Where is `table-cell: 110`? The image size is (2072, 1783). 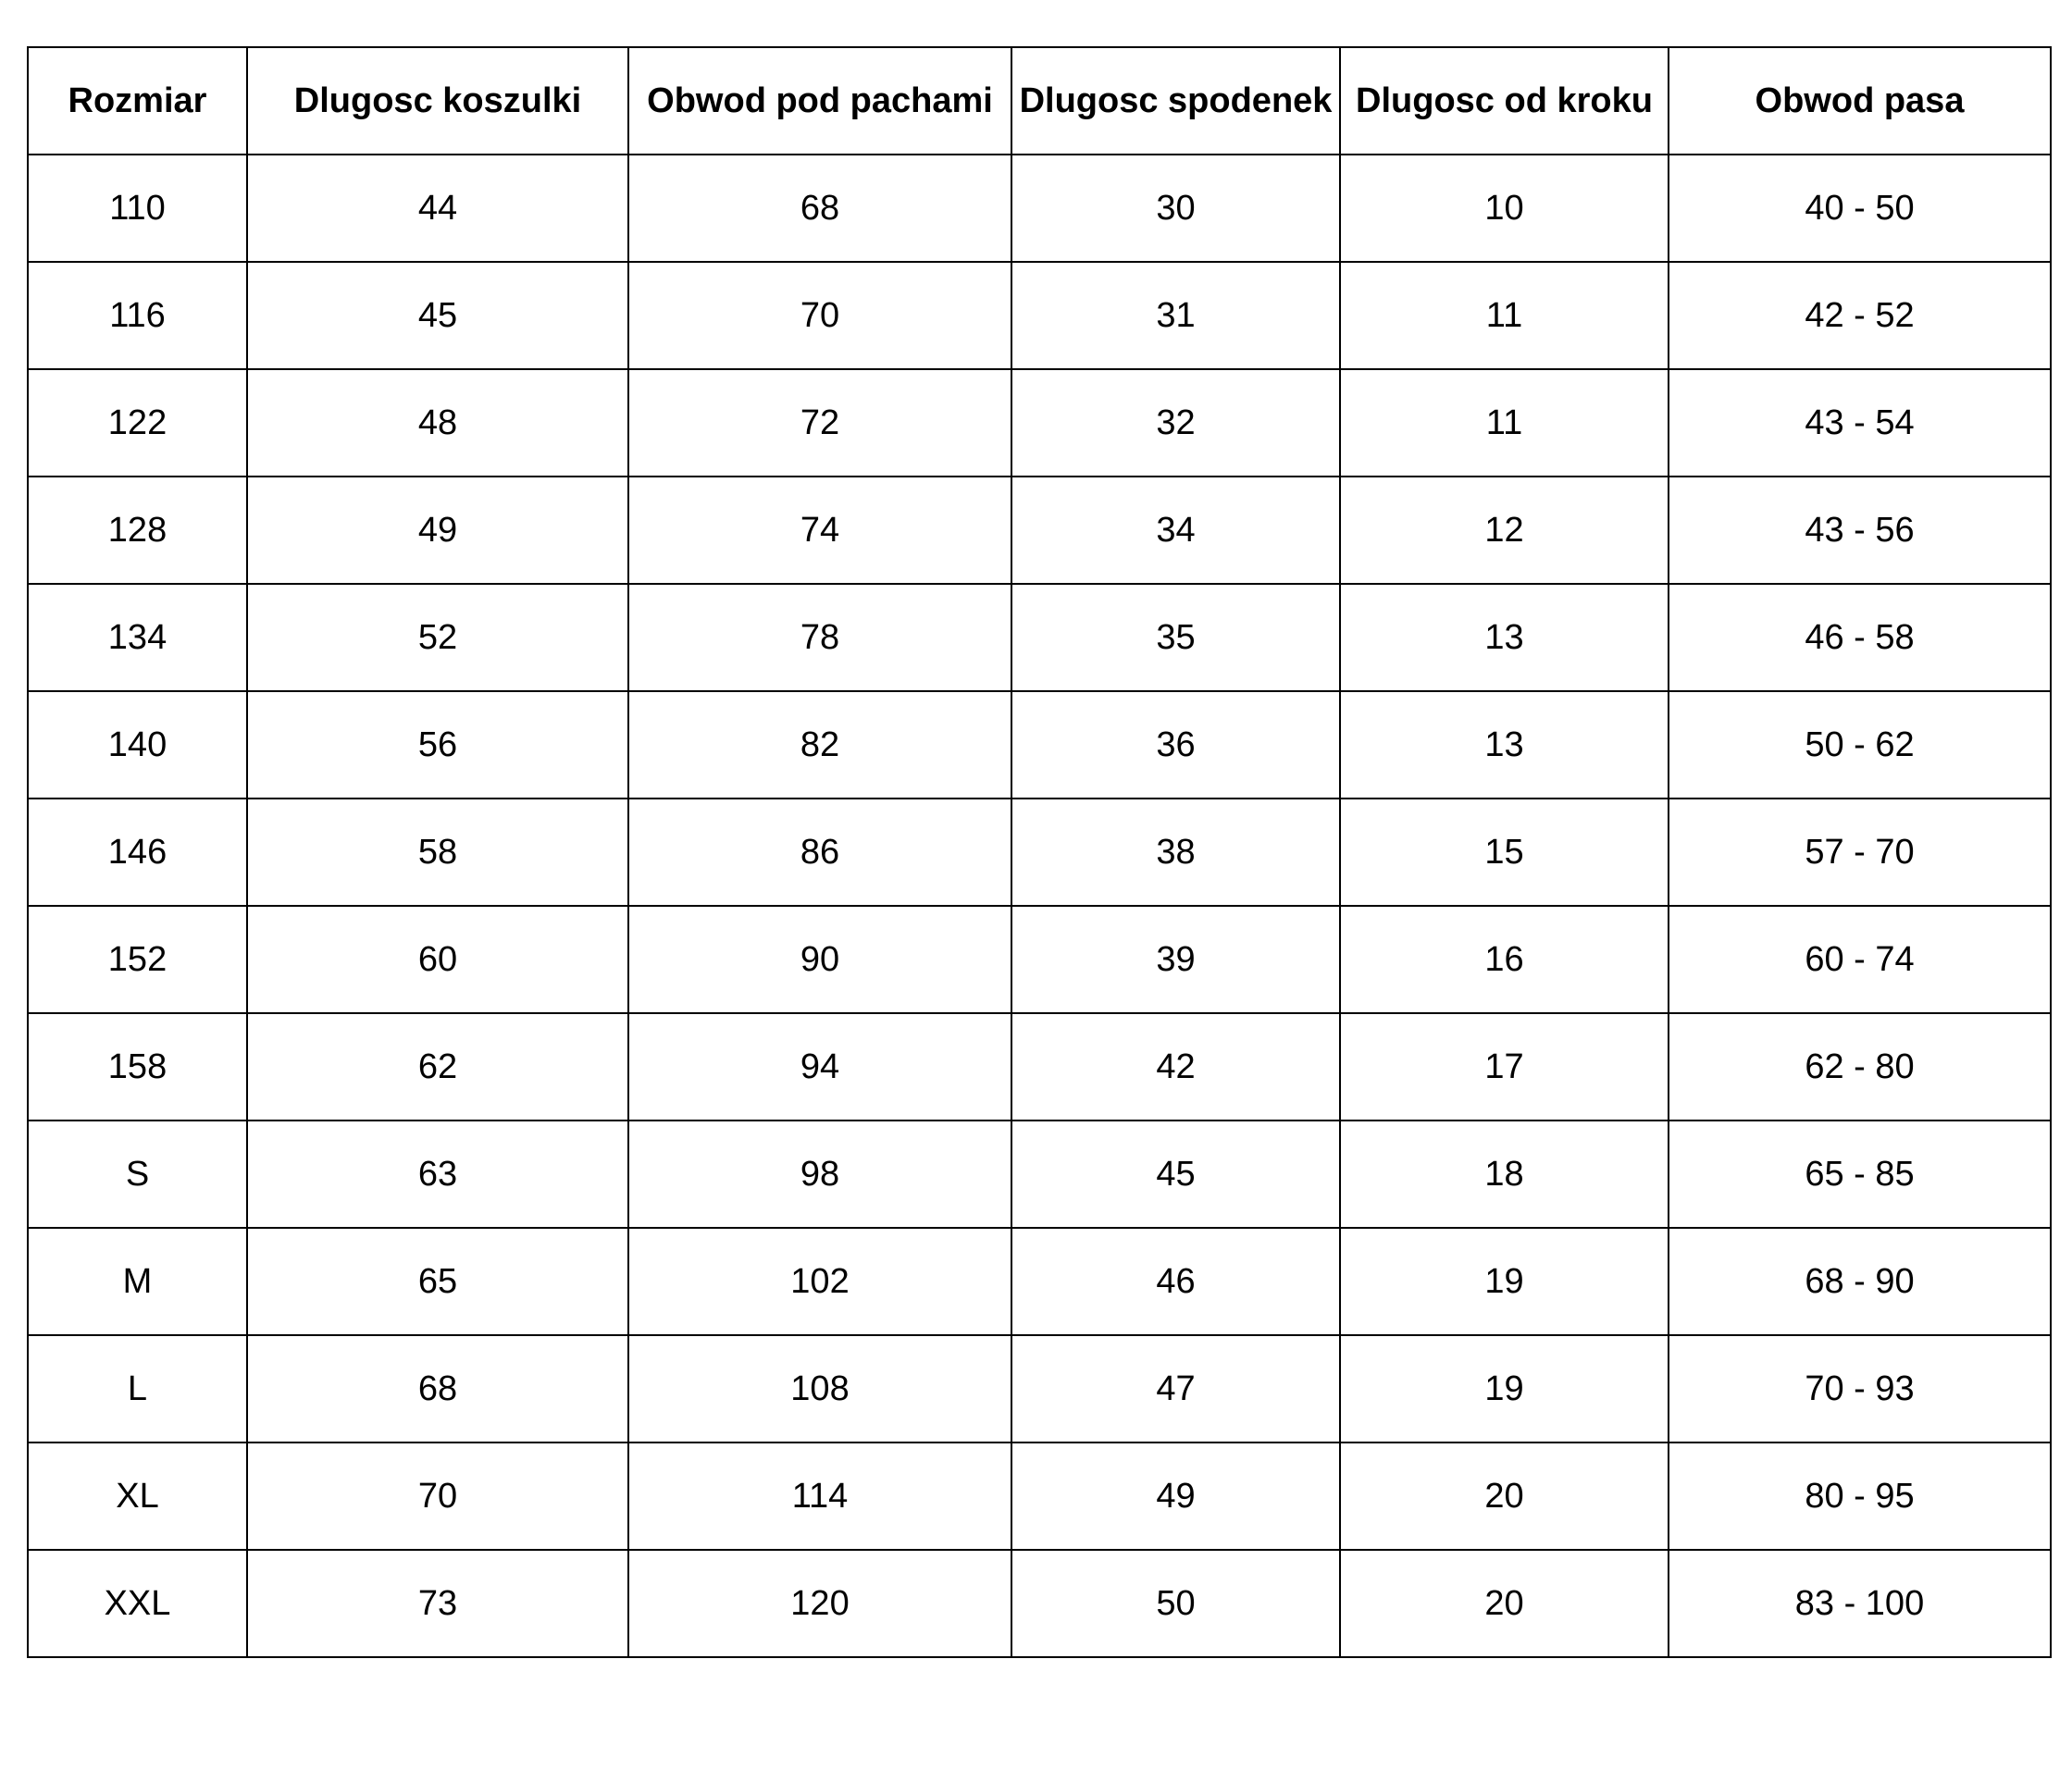 table-cell: 110 is located at coordinates (137, 208).